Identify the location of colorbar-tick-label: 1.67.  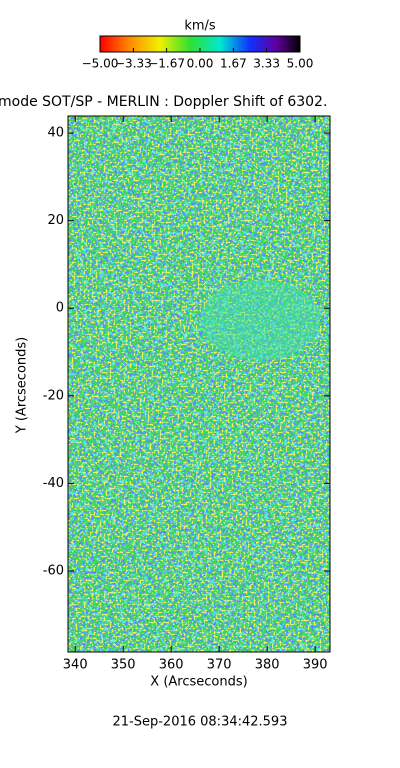
(233, 64).